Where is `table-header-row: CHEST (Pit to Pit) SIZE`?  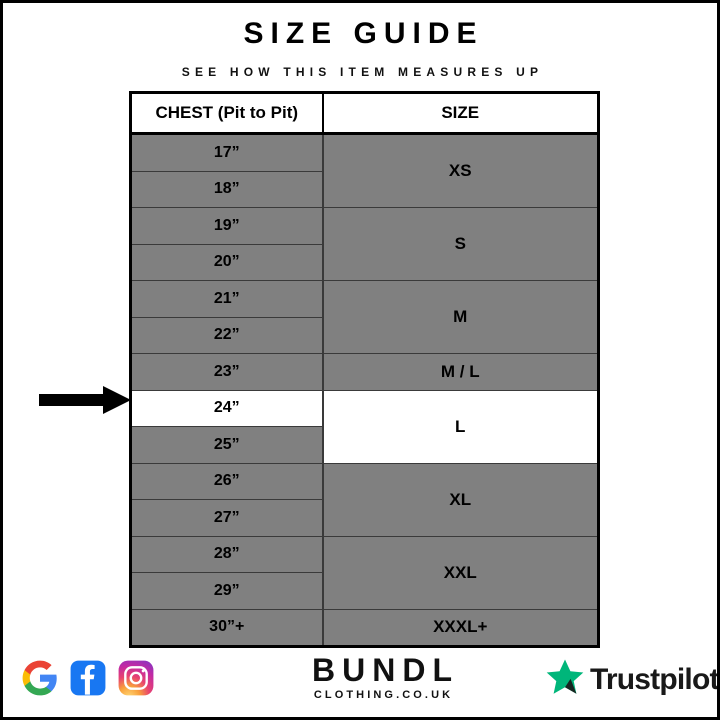 table-header-row: CHEST (Pit to Pit) SIZE is located at coordinates (364, 113).